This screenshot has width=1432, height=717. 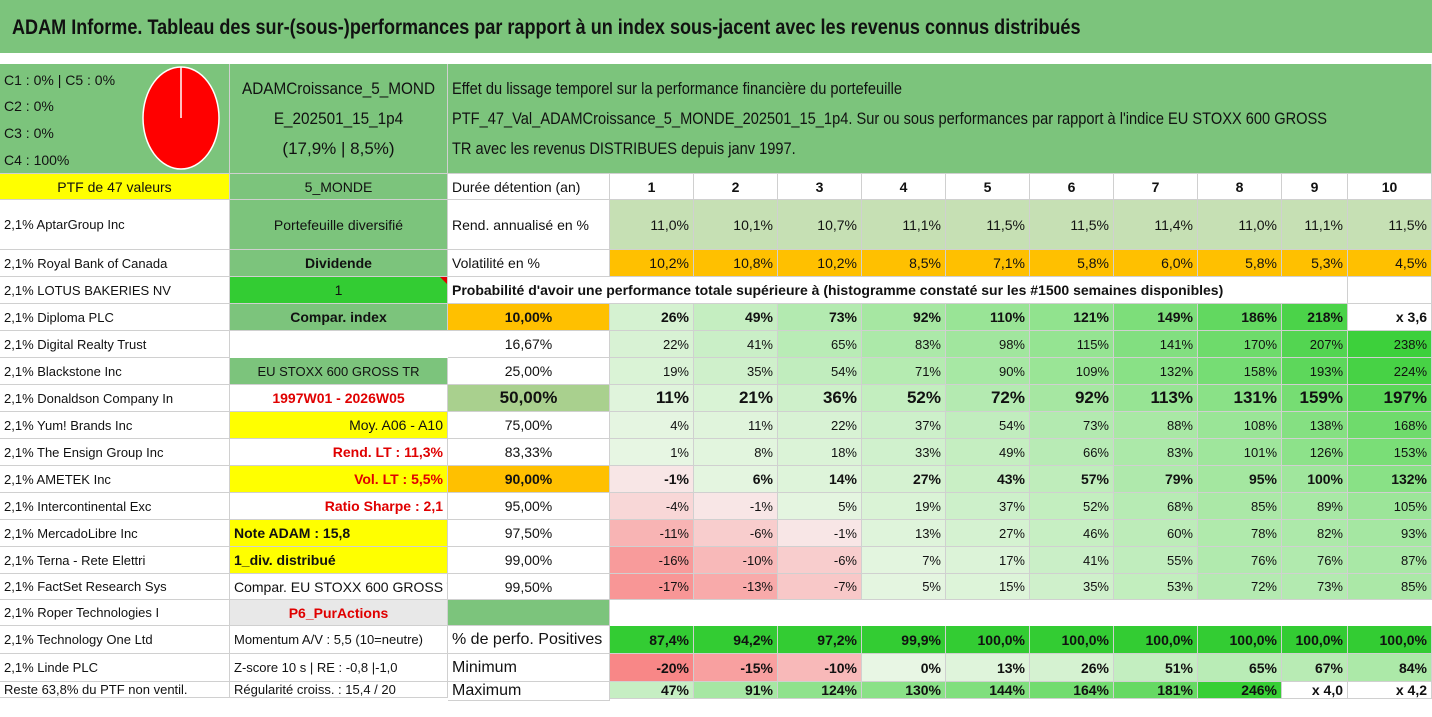 What do you see at coordinates (496, 263) in the screenshot?
I see `vol-label-text: Volatilité en %` at bounding box center [496, 263].